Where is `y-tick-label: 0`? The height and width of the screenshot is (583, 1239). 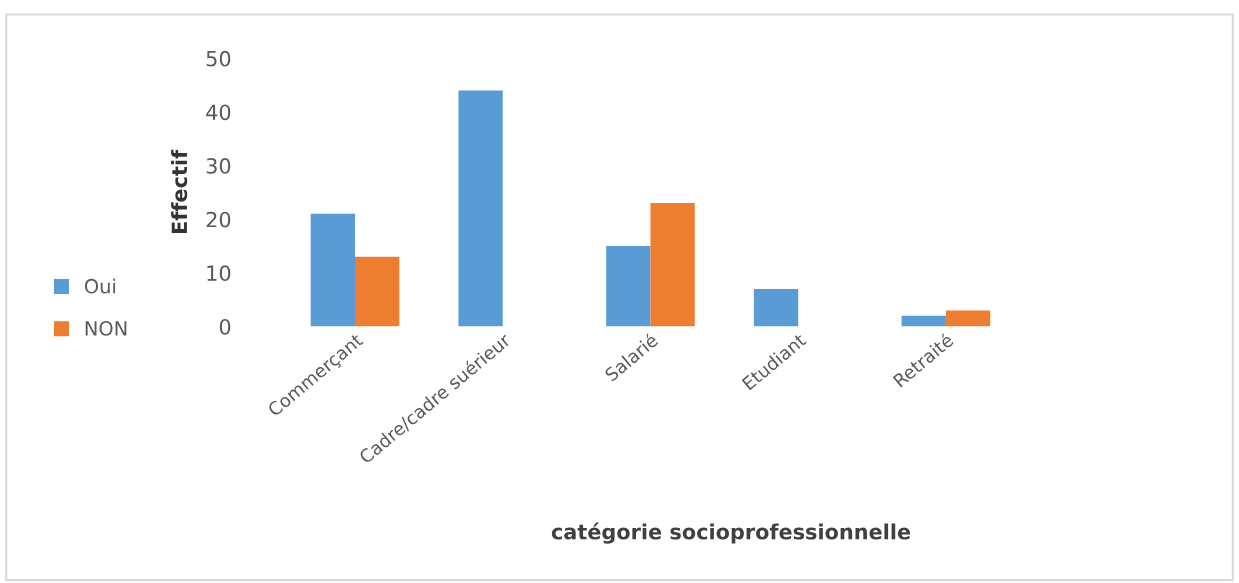
y-tick-label: 0 is located at coordinates (225, 326).